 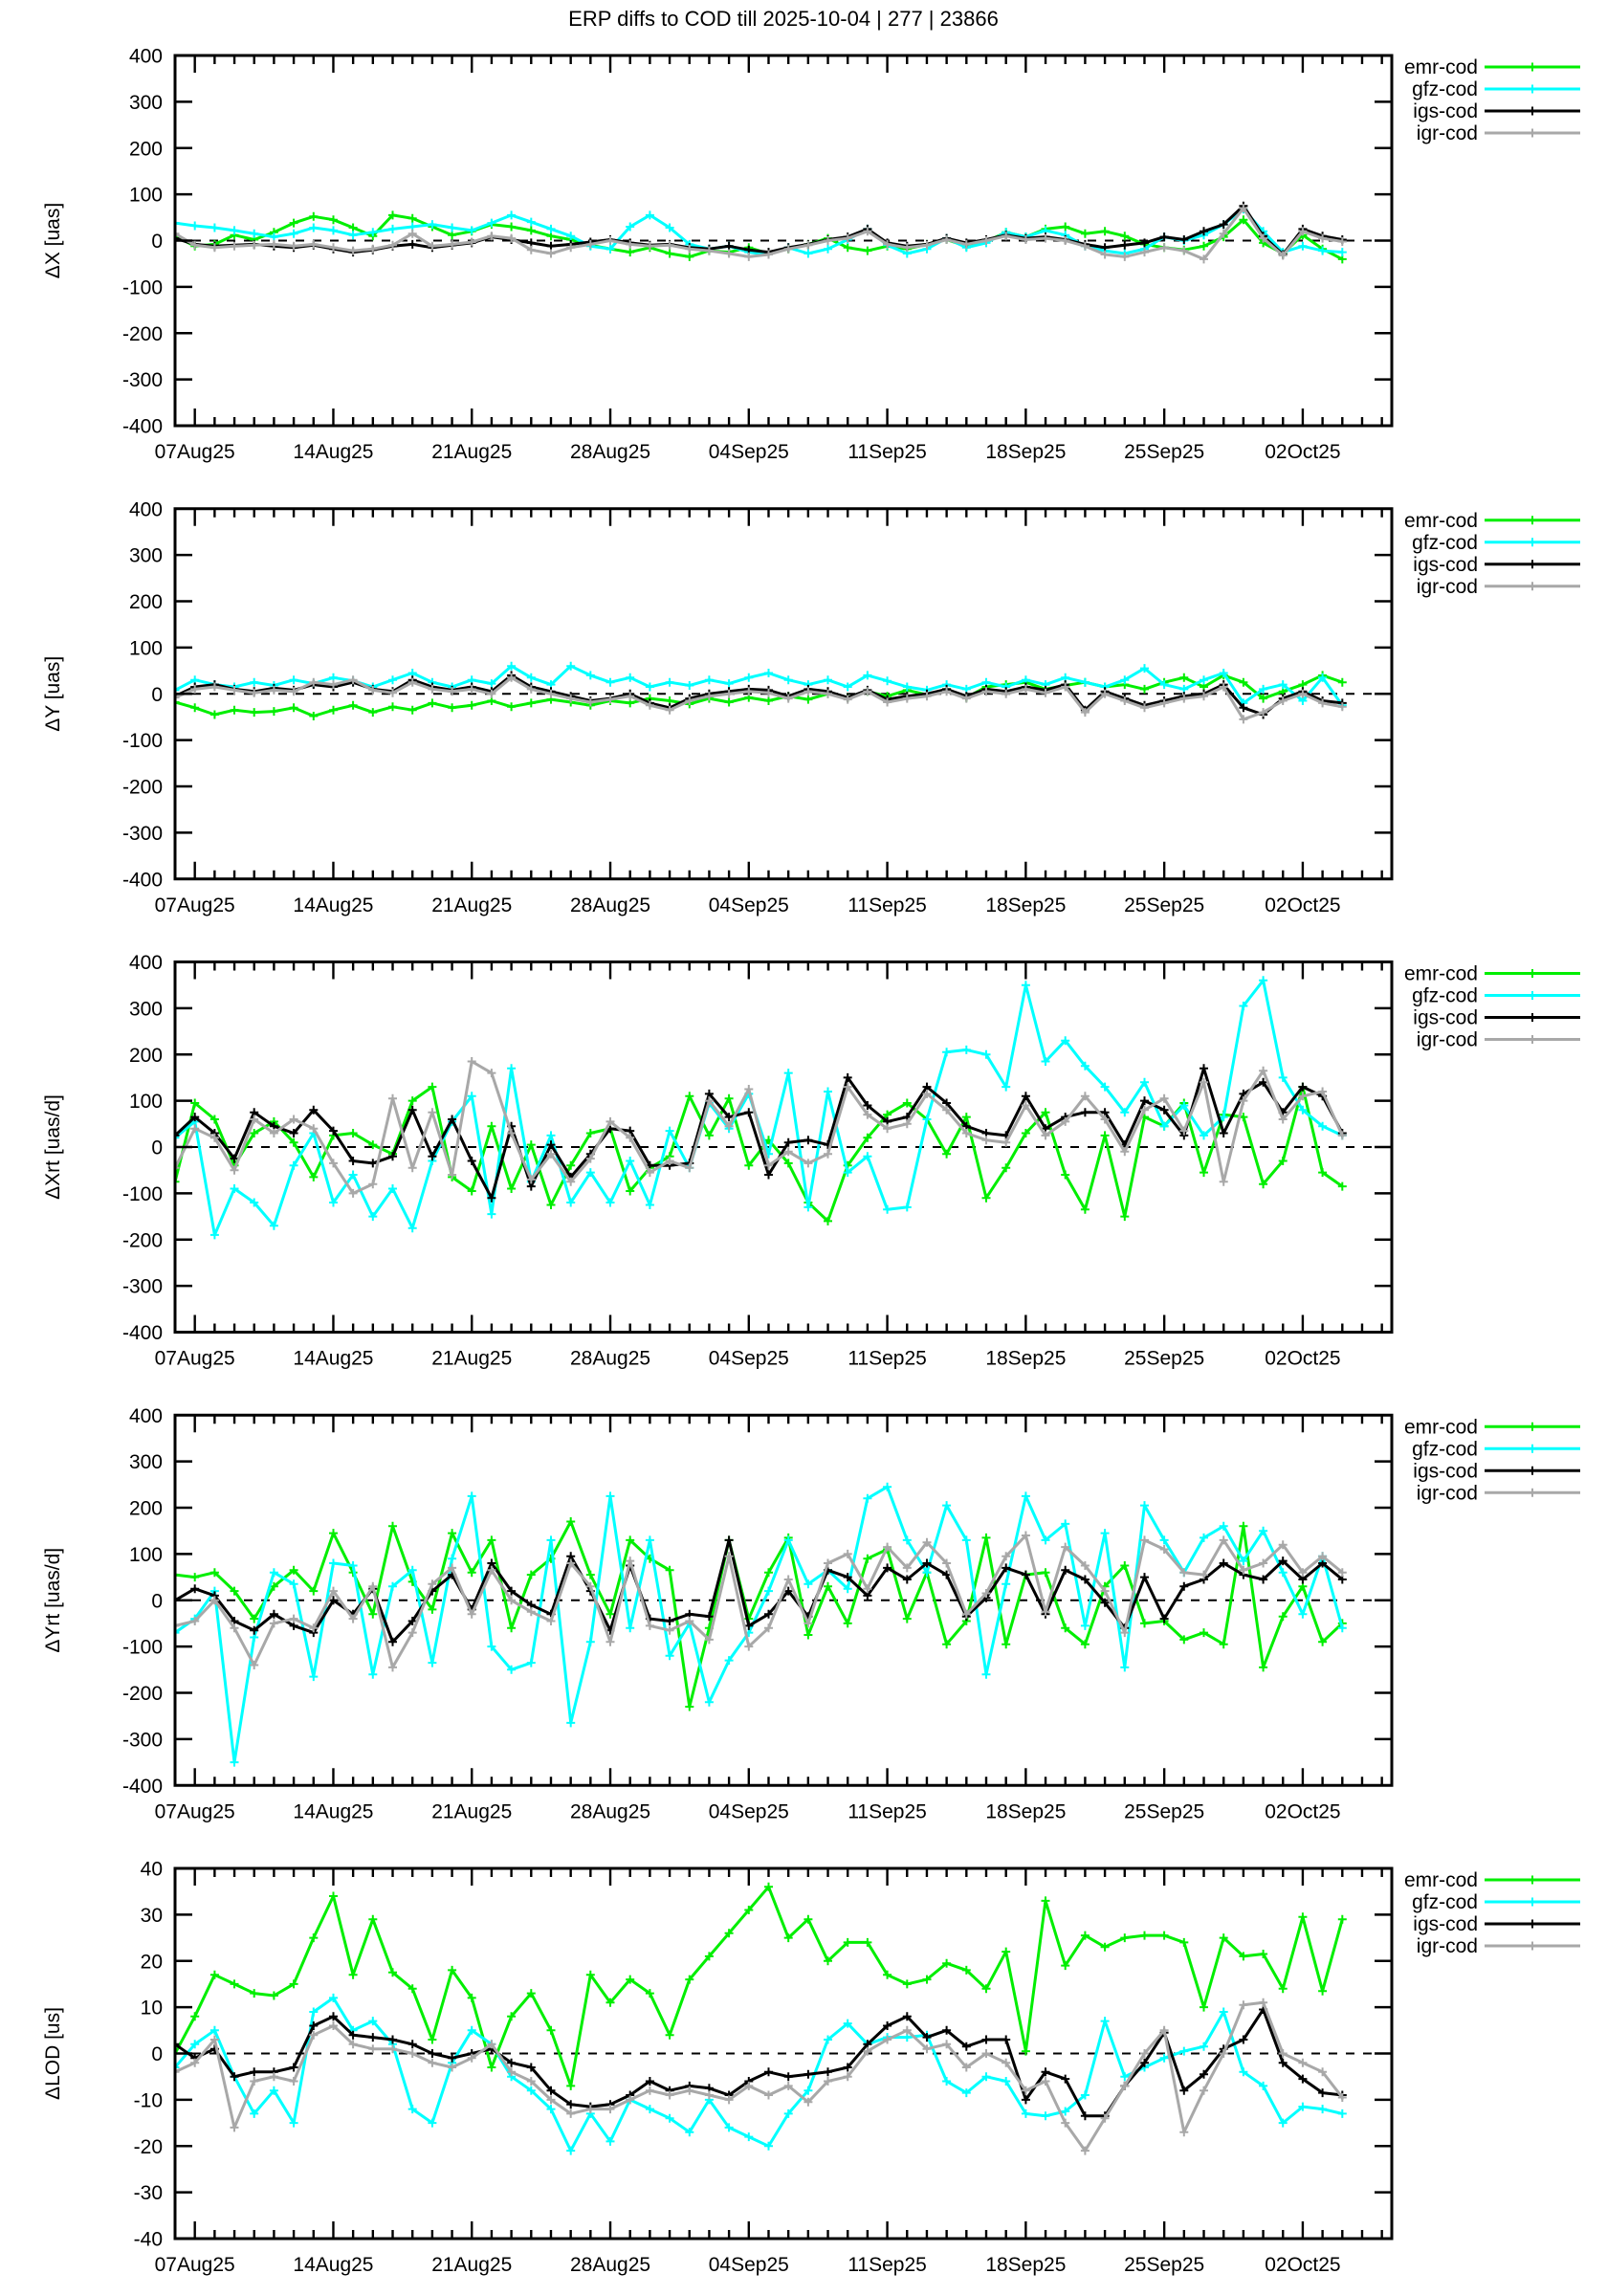 What do you see at coordinates (146, 1555) in the screenshot?
I see `y-tick-label: 100` at bounding box center [146, 1555].